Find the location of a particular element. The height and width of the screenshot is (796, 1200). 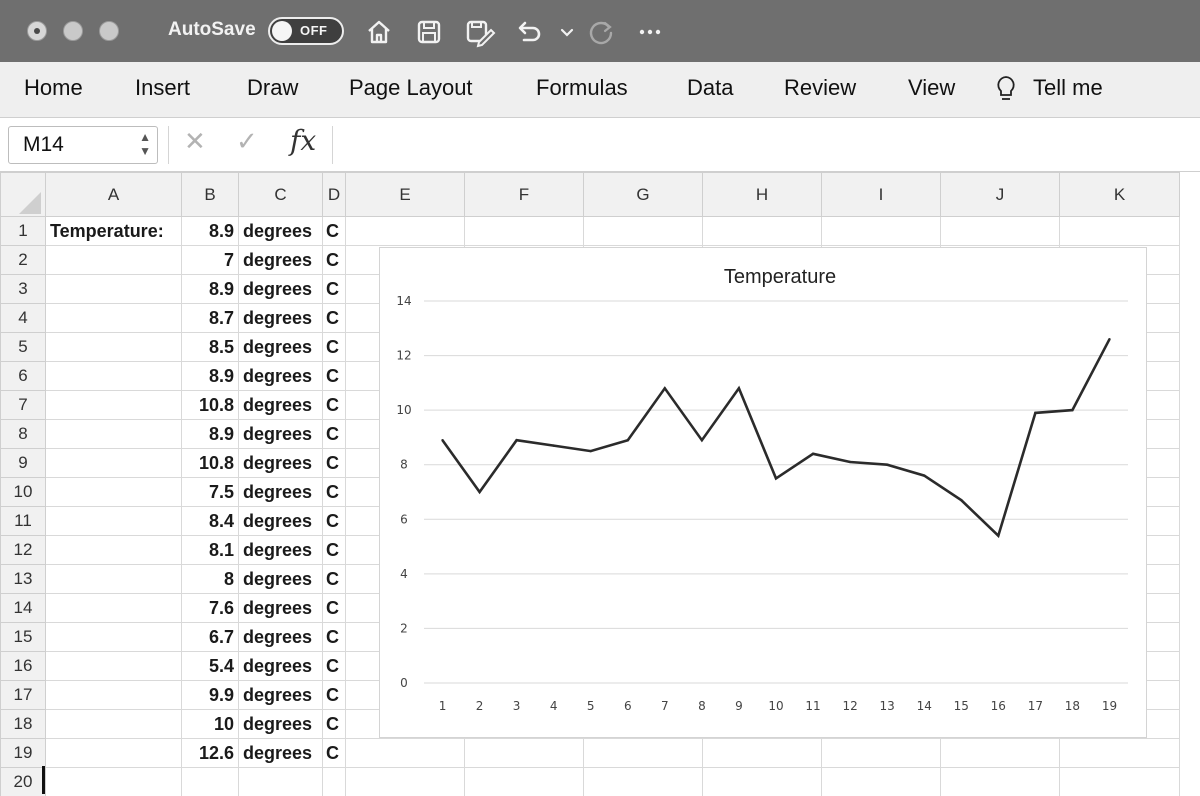

row-header: 7 is located at coordinates (23, 405).